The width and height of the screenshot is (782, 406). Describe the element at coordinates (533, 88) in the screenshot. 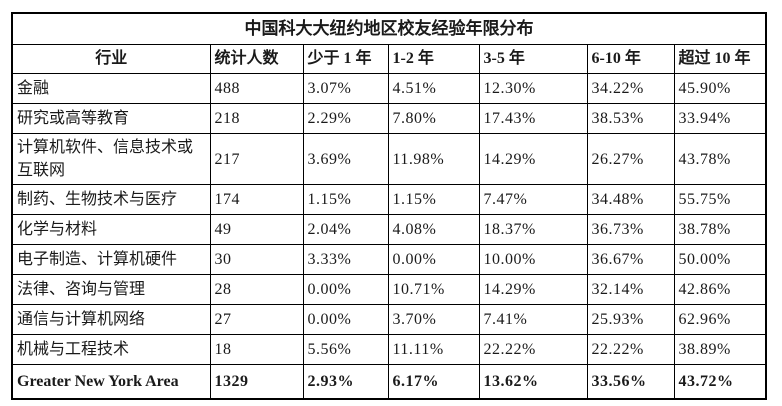

I see `percent-cell: 12.30%` at that location.